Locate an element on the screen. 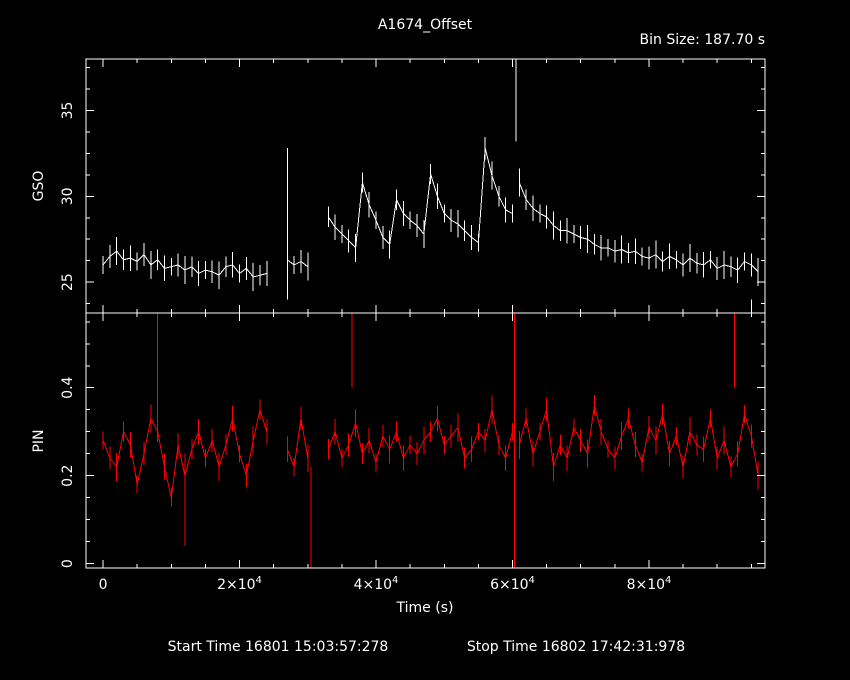 The width and height of the screenshot is (850, 680). gso-y-axis-label: GSO is located at coordinates (39, 186).